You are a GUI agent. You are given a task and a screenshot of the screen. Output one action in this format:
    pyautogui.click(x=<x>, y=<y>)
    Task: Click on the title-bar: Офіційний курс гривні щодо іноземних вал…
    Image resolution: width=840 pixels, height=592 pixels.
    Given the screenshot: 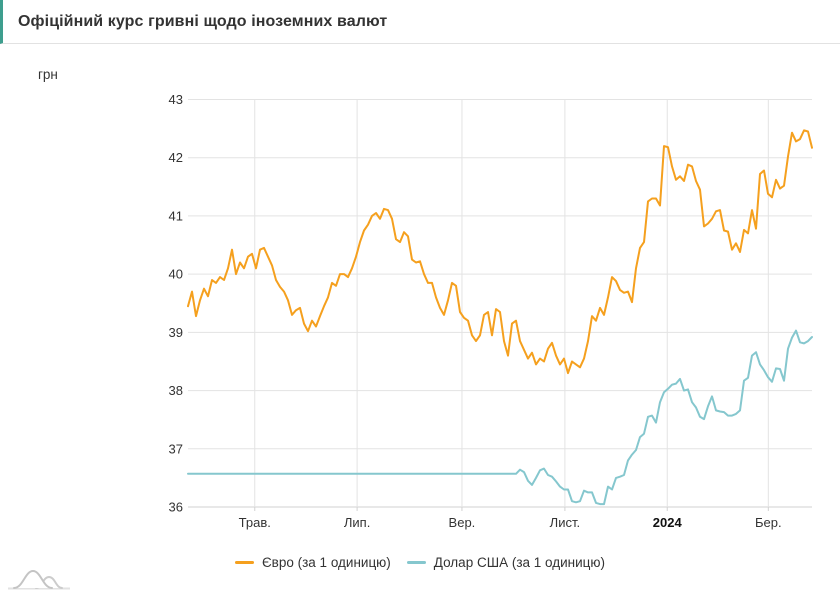 What is the action you would take?
    pyautogui.click(x=420, y=22)
    